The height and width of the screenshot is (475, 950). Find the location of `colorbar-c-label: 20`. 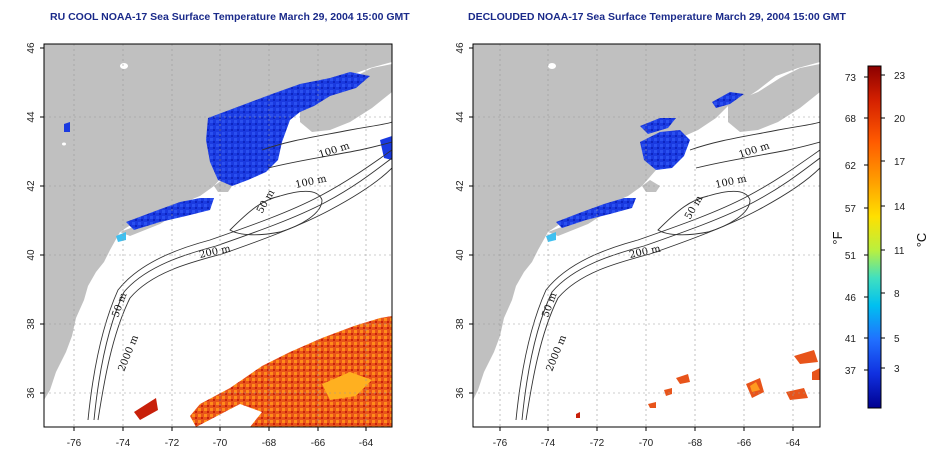

colorbar-c-label: 20 is located at coordinates (900, 119).